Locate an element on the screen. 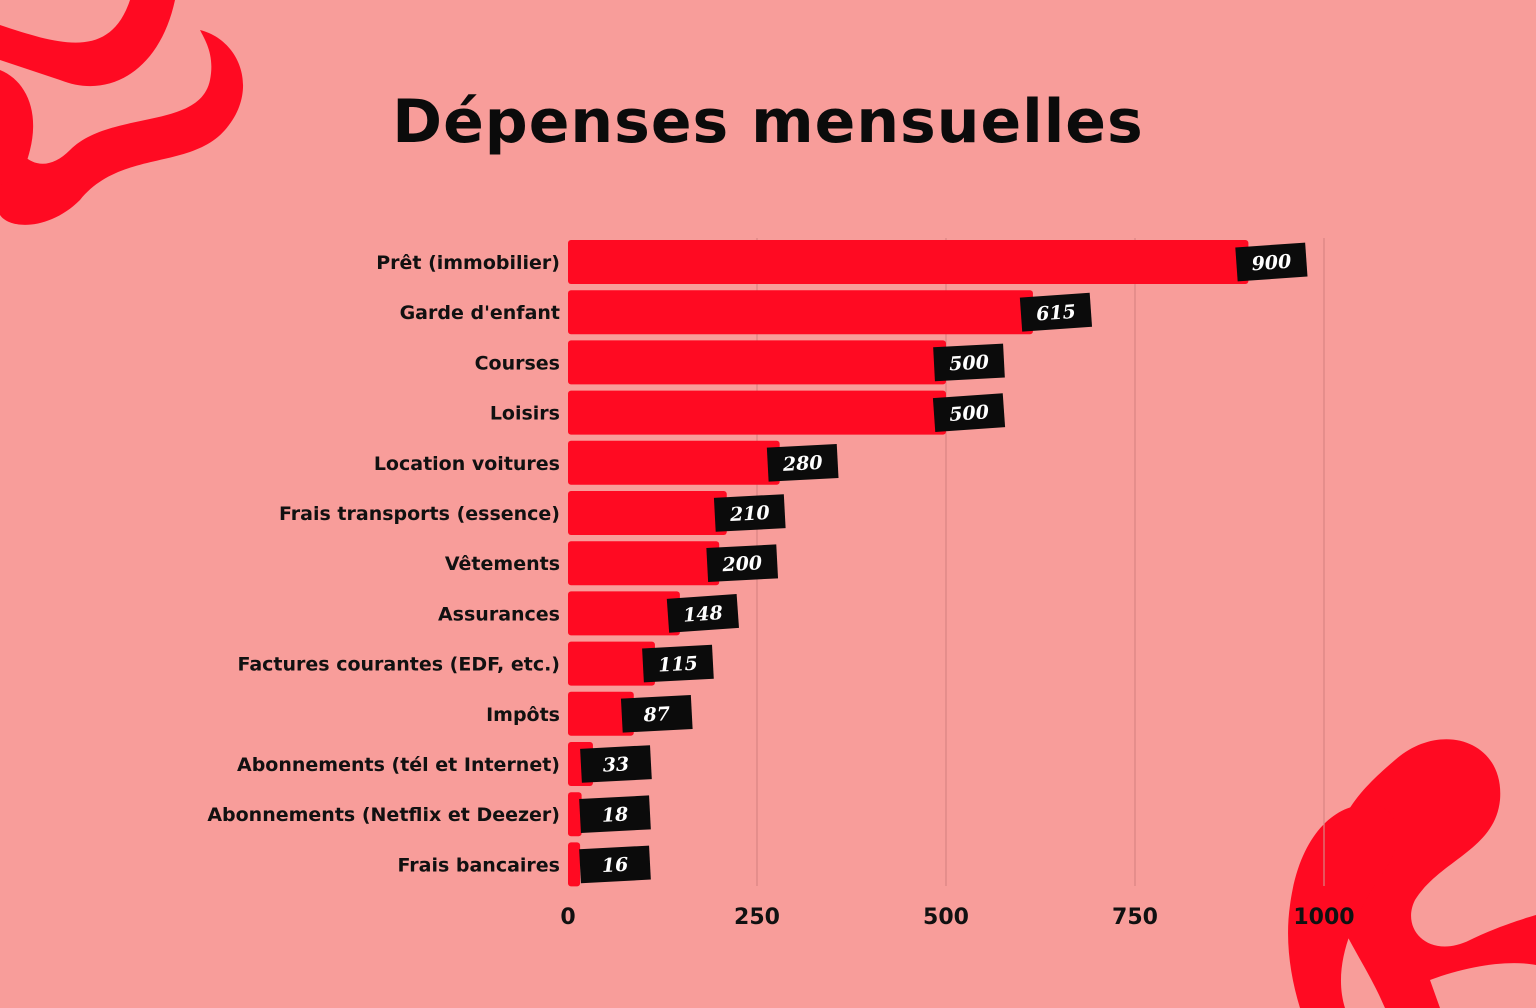 The width and height of the screenshot is (1536, 1008). data-label: 148 is located at coordinates (702, 614).